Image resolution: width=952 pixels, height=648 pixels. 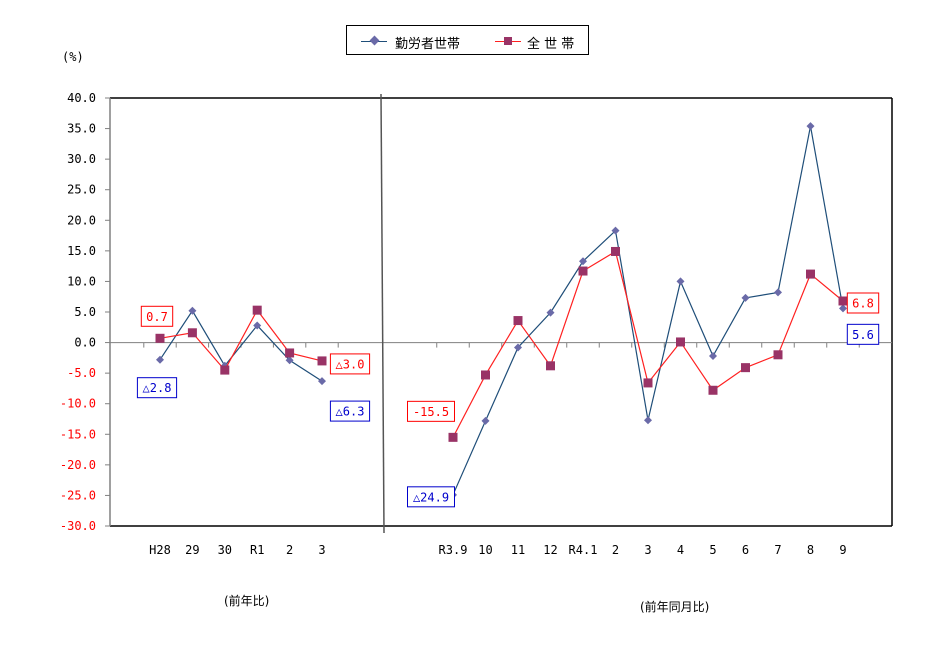 What do you see at coordinates (192, 550) in the screenshot?
I see `x-tick-label: 29` at bounding box center [192, 550].